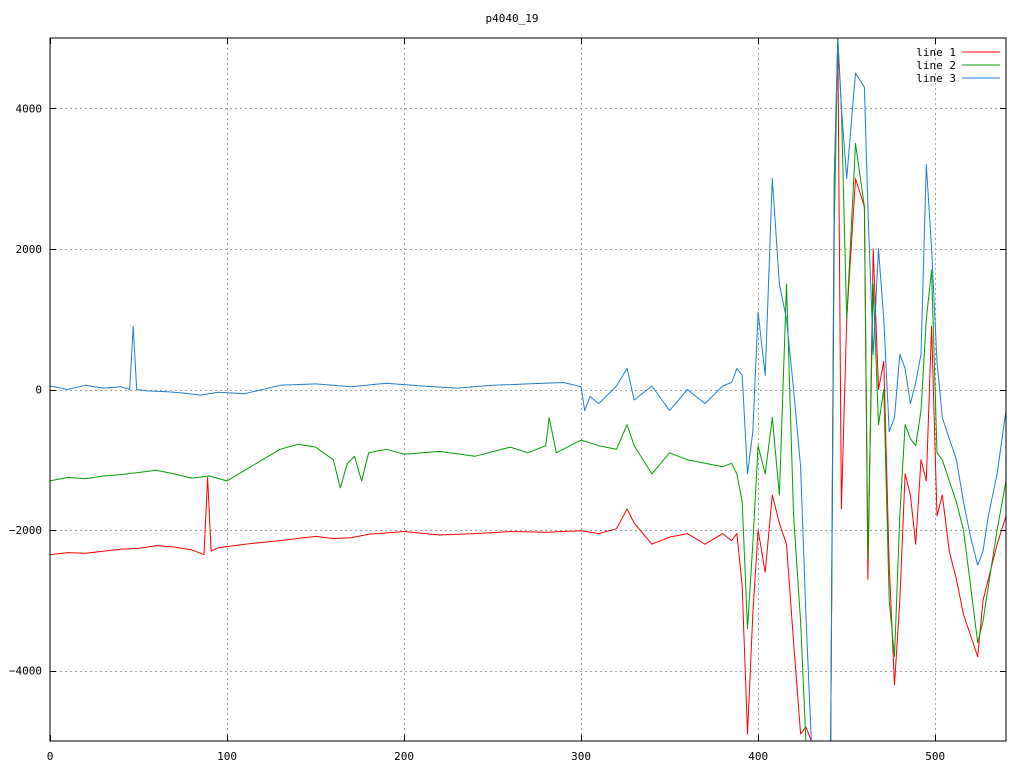  What do you see at coordinates (936, 78) in the screenshot?
I see `legend-label-3: line 3` at bounding box center [936, 78].